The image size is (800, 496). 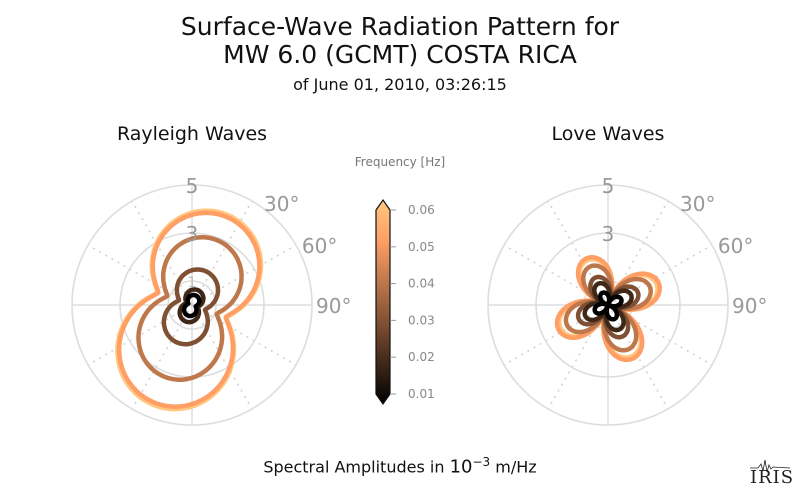 I want to click on x-axis-label-prefix: Spectral Amplitudes in, so click(x=356, y=467).